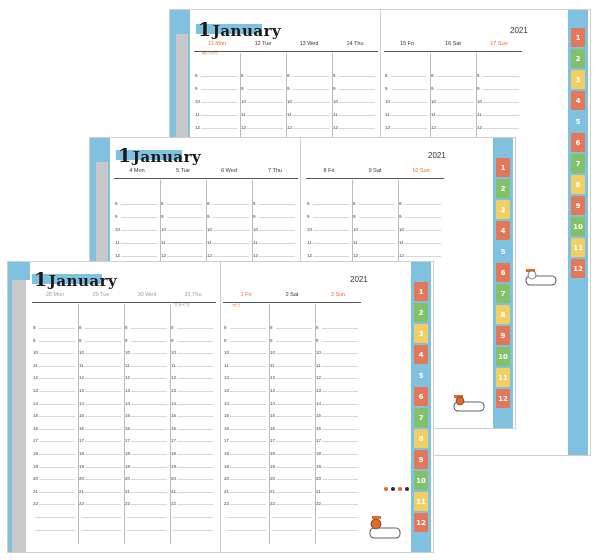  I want to click on month-tab-label: 6, so click(578, 142).